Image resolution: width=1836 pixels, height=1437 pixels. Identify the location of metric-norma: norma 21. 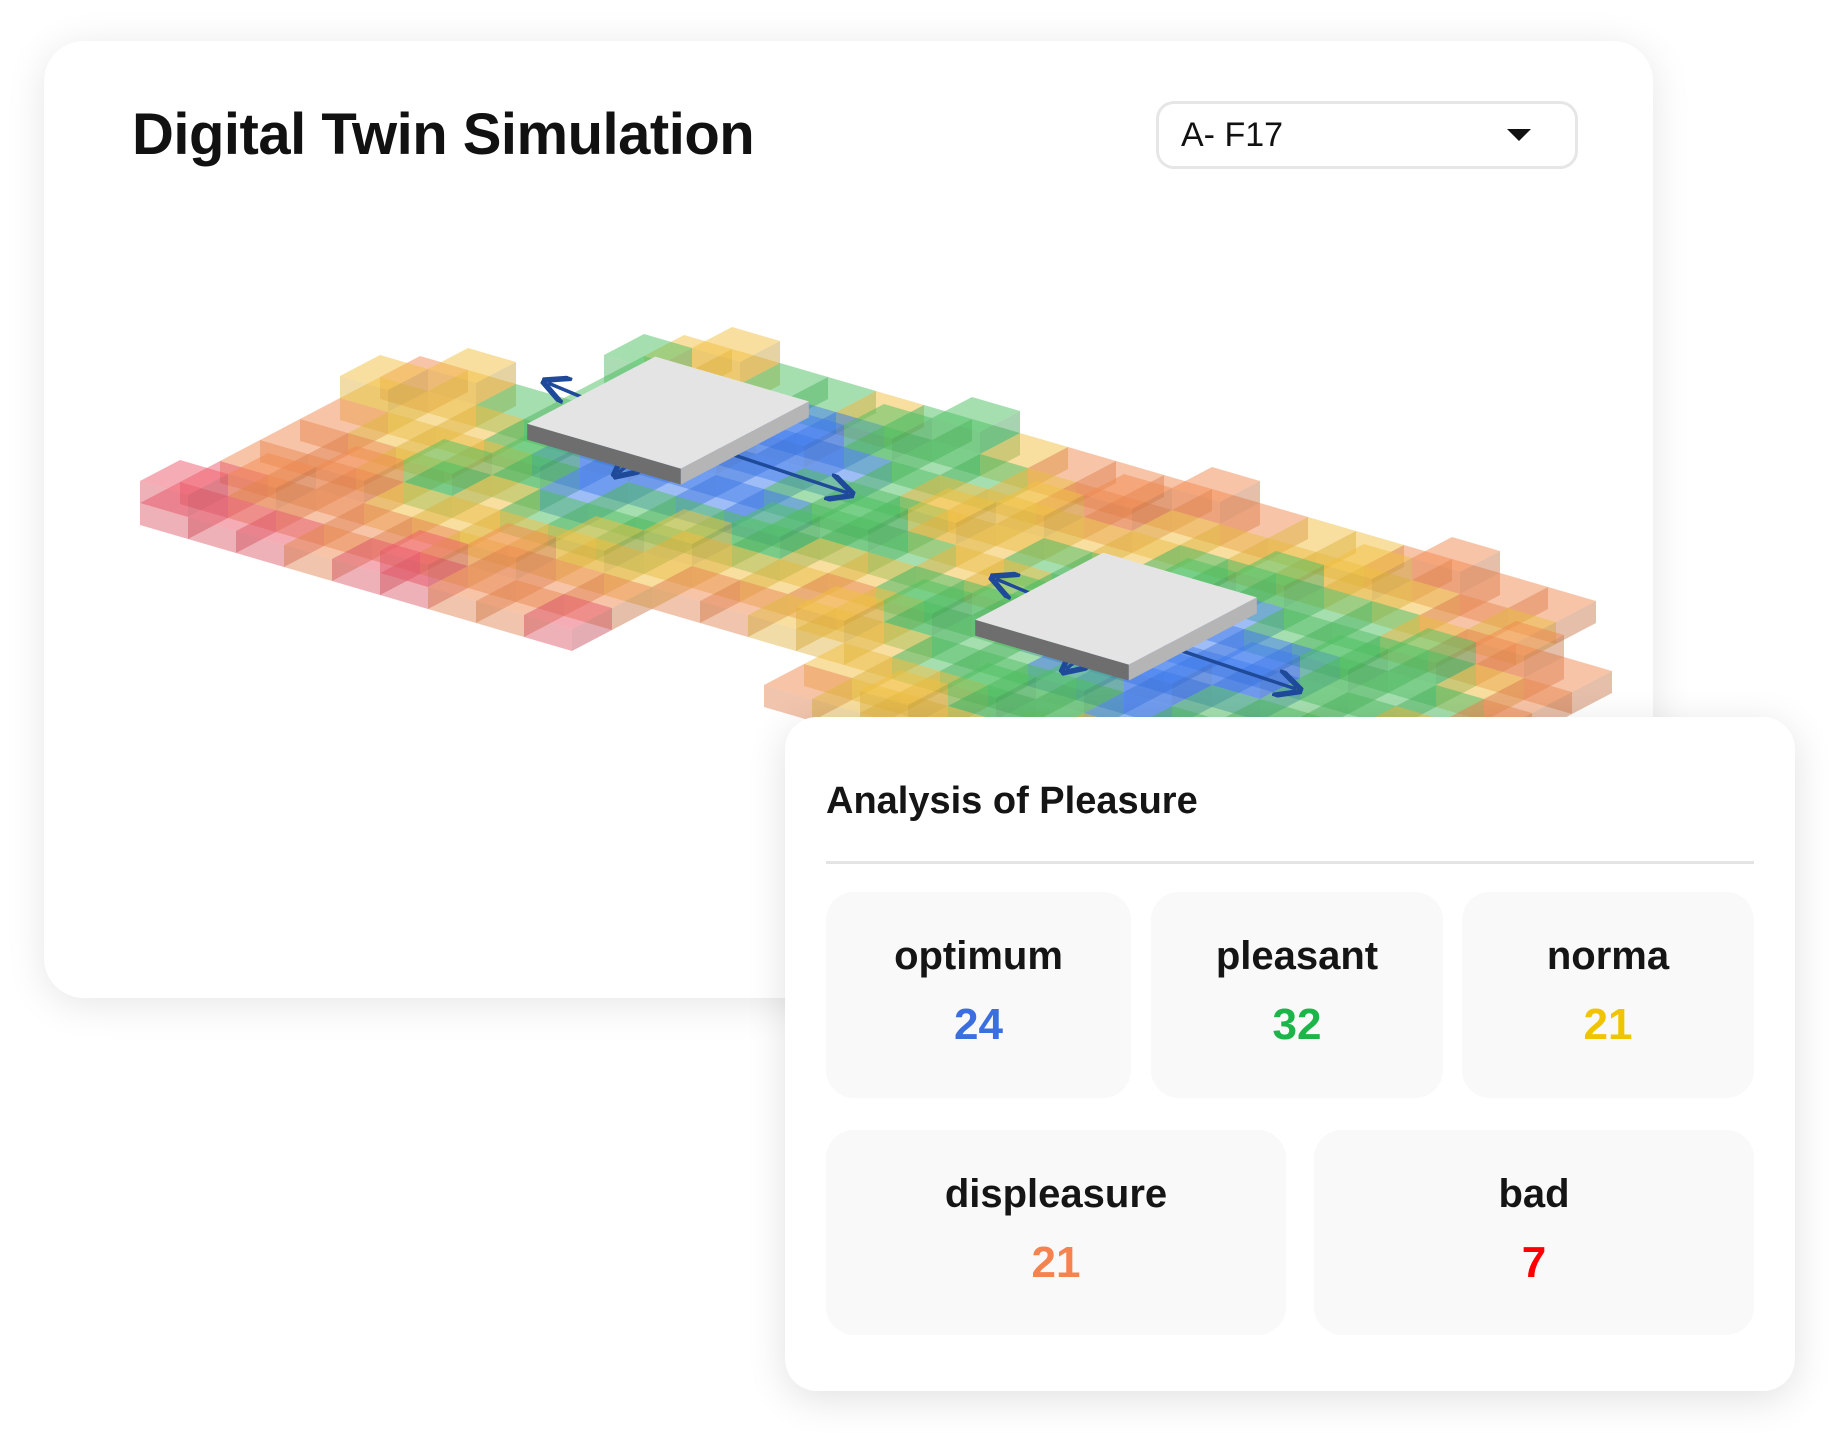
(1608, 995).